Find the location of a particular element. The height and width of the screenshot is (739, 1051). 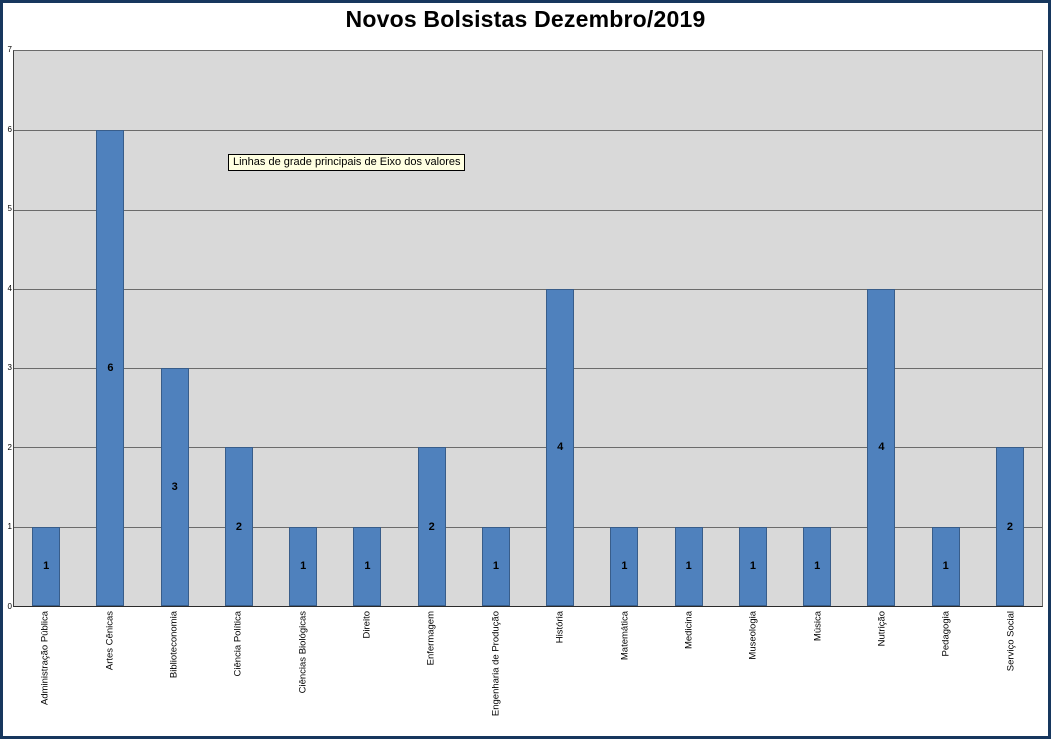

x-category-label: Engenharia de Produção is located at coordinates (495, 666).